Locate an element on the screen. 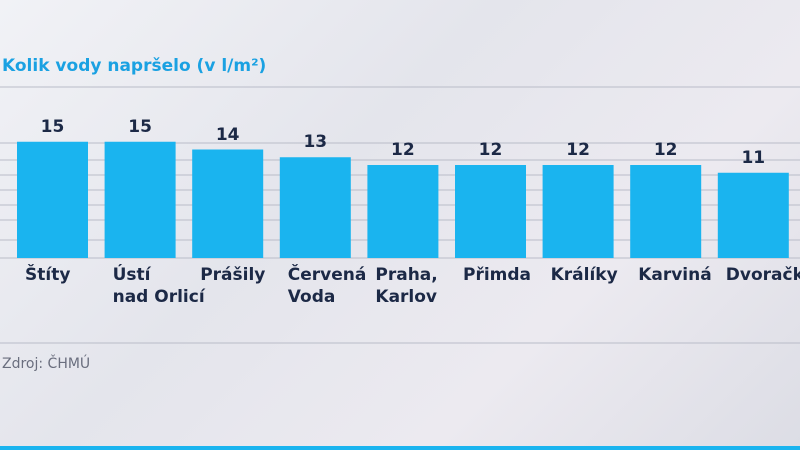  x-tick-label: Červená Voda is located at coordinates (327, 286).